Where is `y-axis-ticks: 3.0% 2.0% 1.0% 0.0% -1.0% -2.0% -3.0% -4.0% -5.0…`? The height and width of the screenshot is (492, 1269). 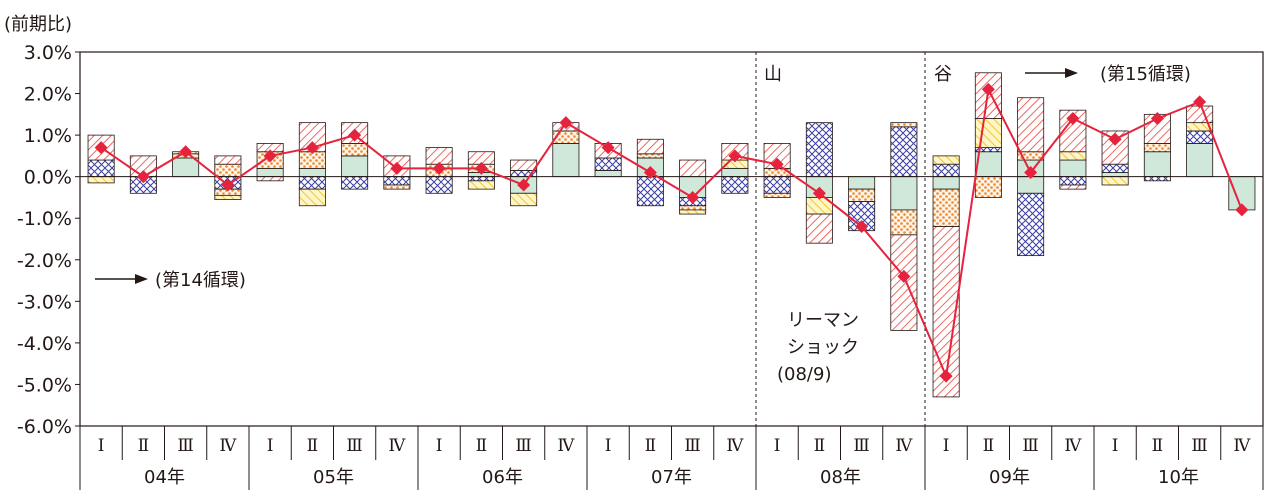 y-axis-ticks: 3.0% 2.0% 1.0% 0.0% -1.0% -2.0% -3.0% -4.0% -5.0… is located at coordinates (48, 240).